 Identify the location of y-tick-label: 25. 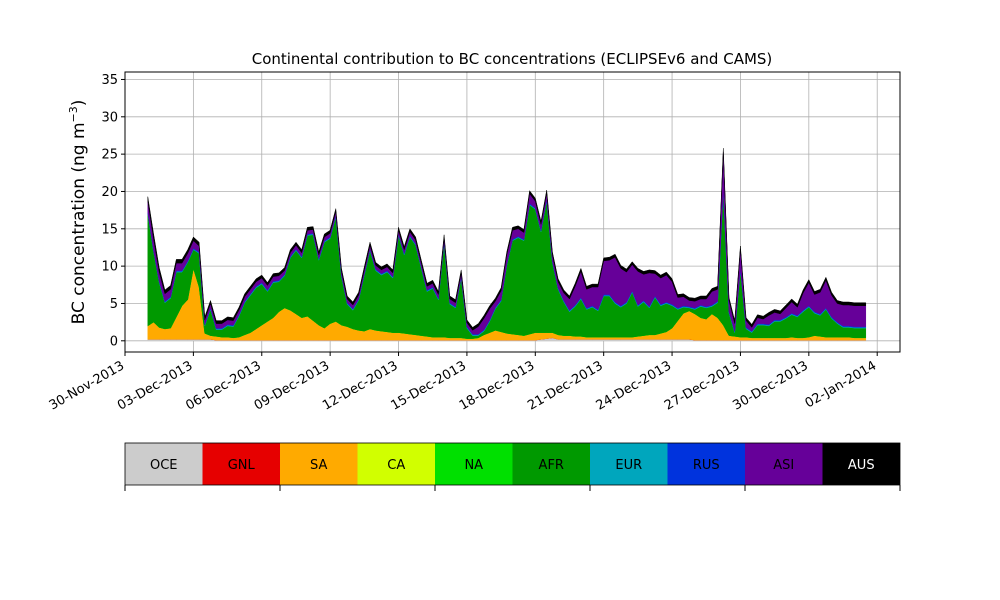
(109, 155).